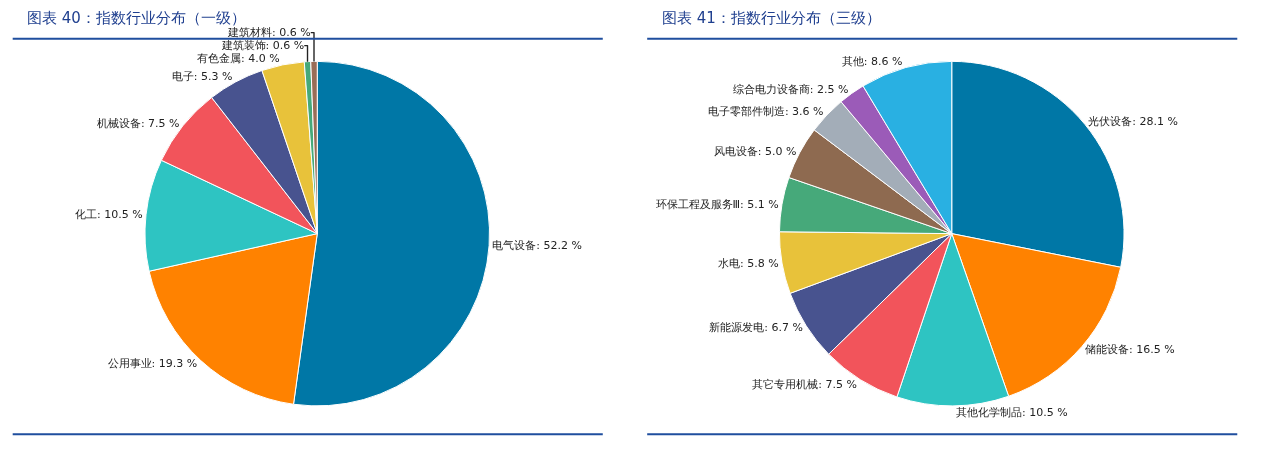 The width and height of the screenshot is (1269, 472). What do you see at coordinates (202, 77) in the screenshot?
I see `slice-label: 电子: 5.3 %` at bounding box center [202, 77].